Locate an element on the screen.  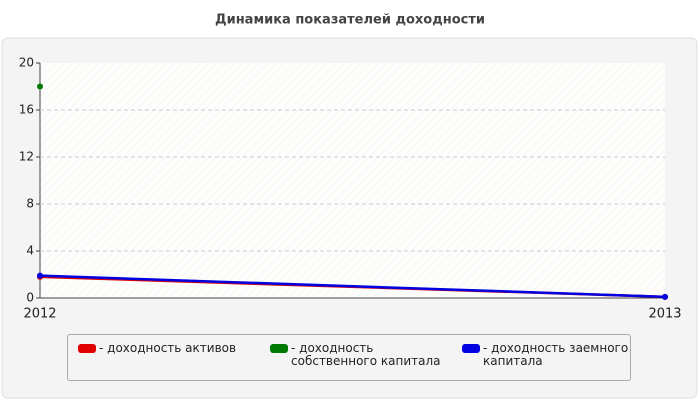
legend-label: - доходность собственного капитала is located at coordinates (366, 354).